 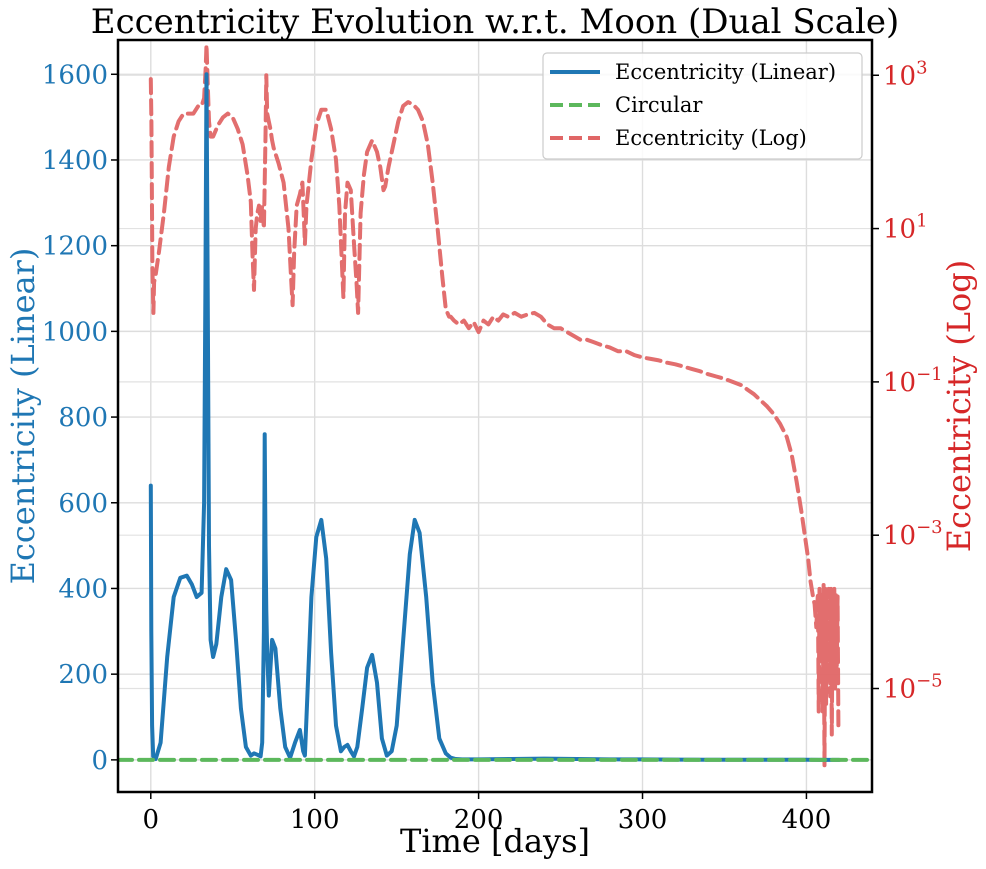 I want to click on y-left-tick-label: 800, so click(x=83, y=418).